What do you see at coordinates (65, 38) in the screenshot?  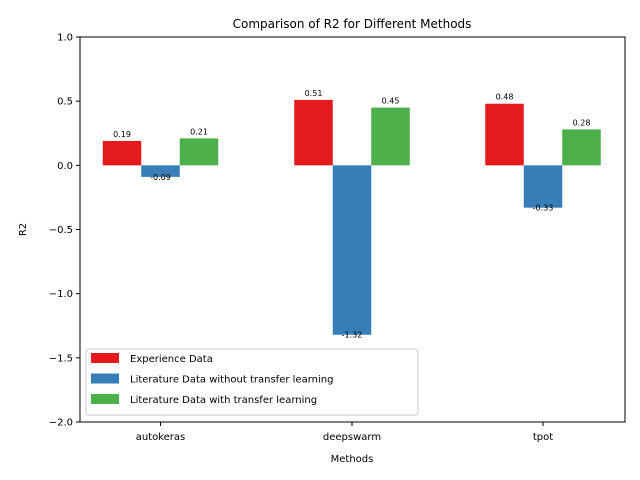 I see `y-tick-label: 1.0` at bounding box center [65, 38].